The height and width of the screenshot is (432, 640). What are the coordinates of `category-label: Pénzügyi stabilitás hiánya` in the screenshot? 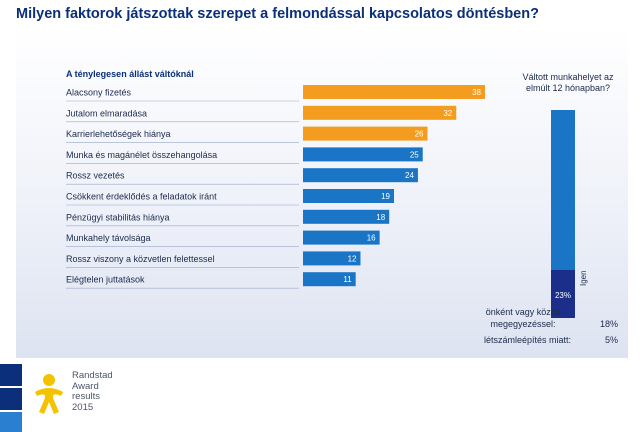 It's located at (118, 217).